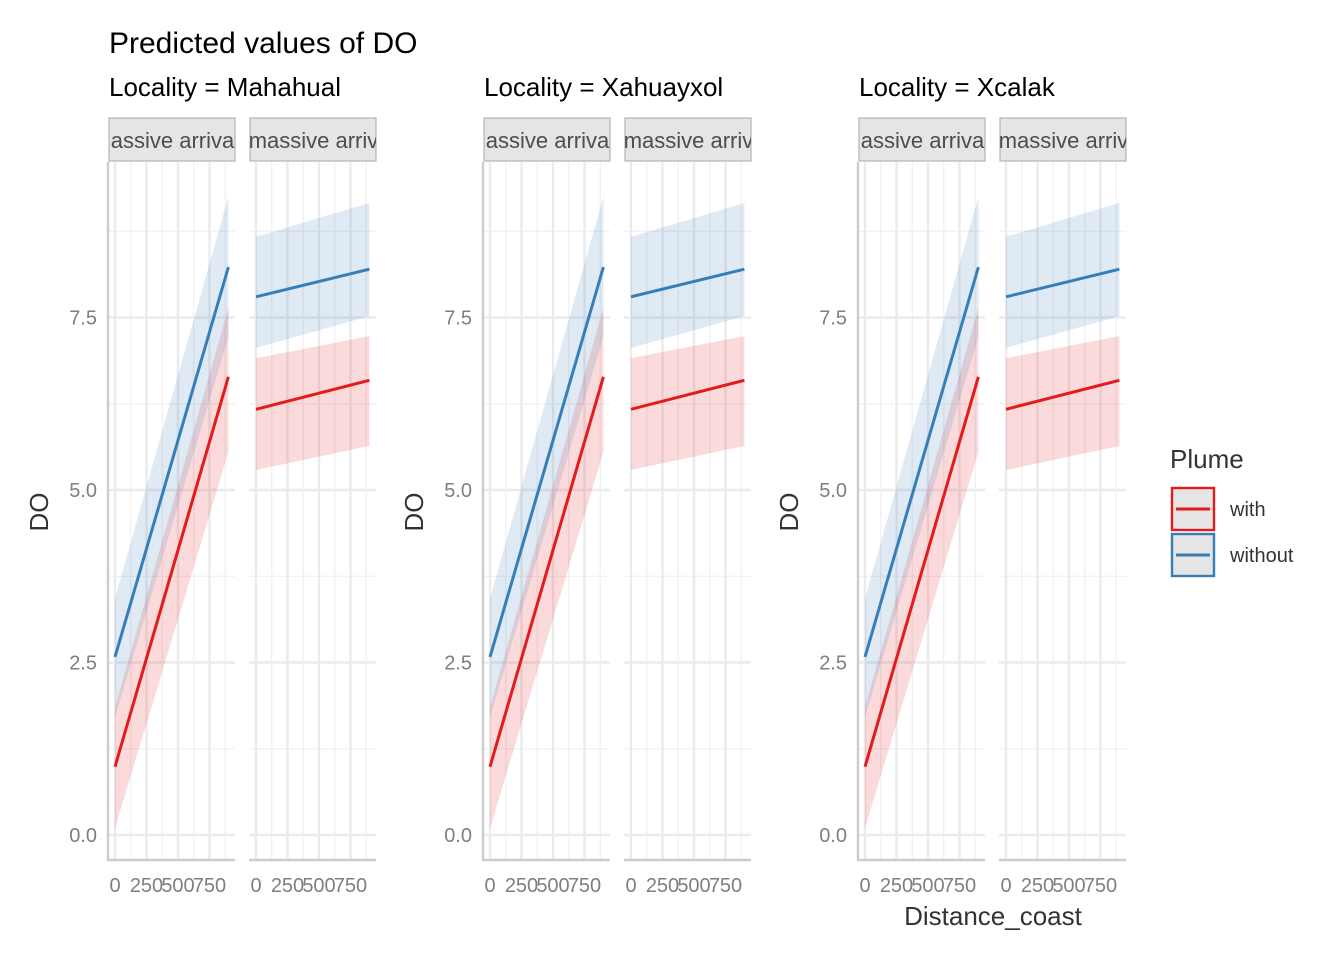  I want to click on locality-label: Locality = Xcalak, so click(957, 87).